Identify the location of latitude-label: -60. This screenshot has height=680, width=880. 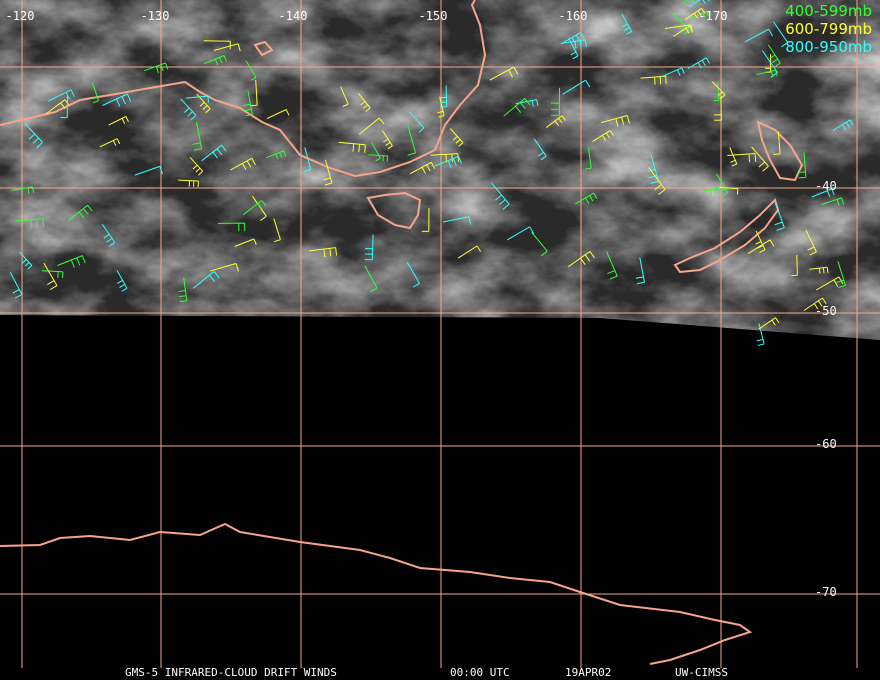
(826, 444).